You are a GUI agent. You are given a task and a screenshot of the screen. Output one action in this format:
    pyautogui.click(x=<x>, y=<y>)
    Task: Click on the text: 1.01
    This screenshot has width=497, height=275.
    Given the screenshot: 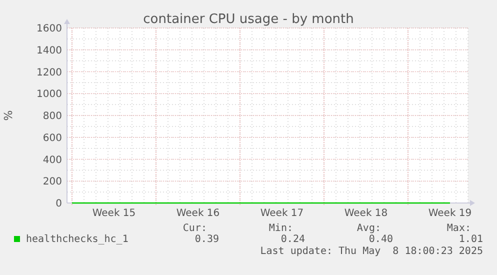 What is the action you would take?
    pyautogui.click(x=470, y=239)
    